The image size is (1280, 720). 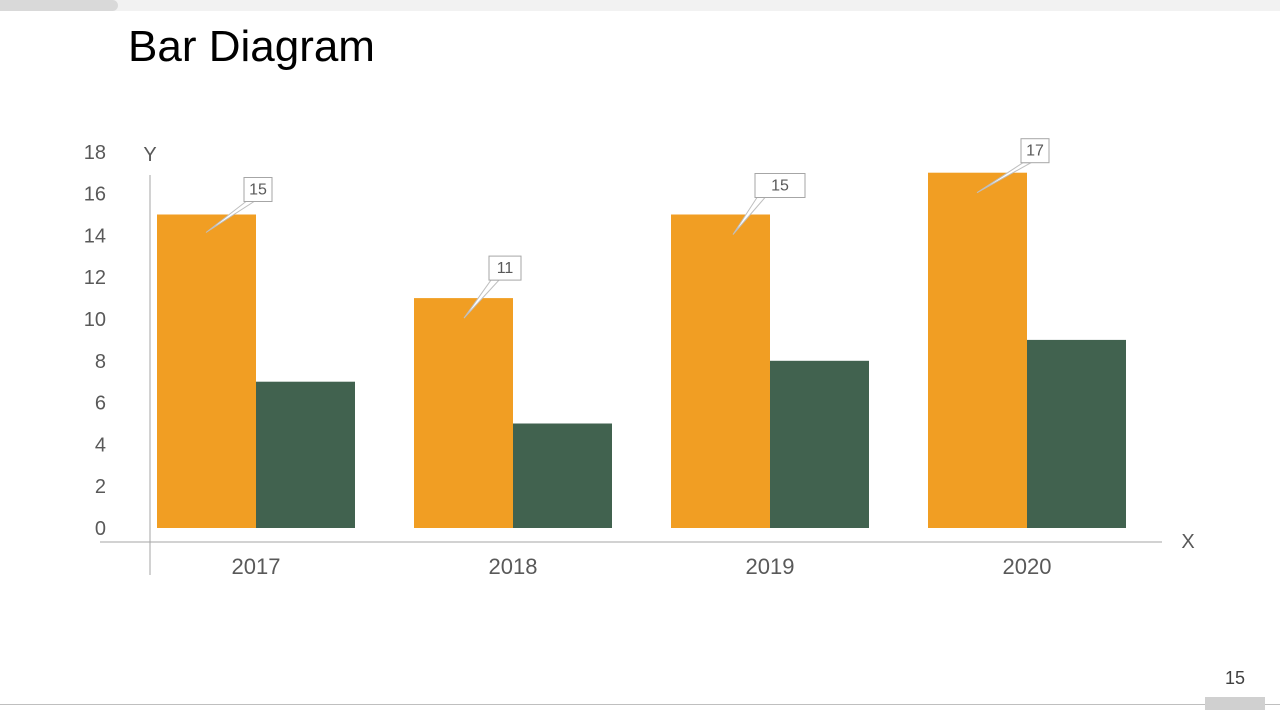 I want to click on slide-title: Bar Diagram, so click(x=251, y=46).